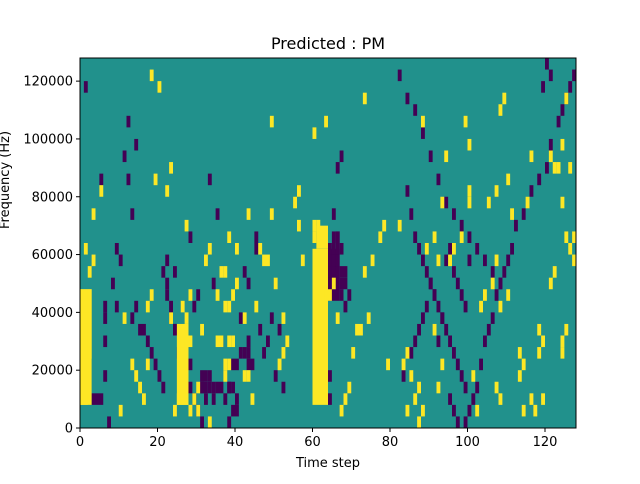 This screenshot has width=640, height=484. I want to click on x-axis-label: Time step, so click(327, 463).